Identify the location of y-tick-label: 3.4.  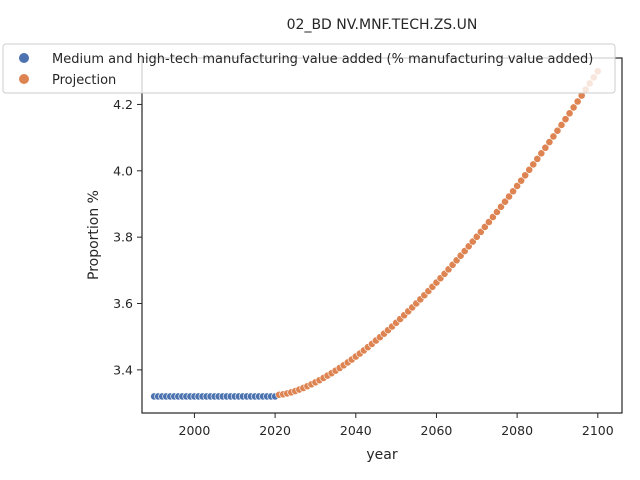
(123, 369).